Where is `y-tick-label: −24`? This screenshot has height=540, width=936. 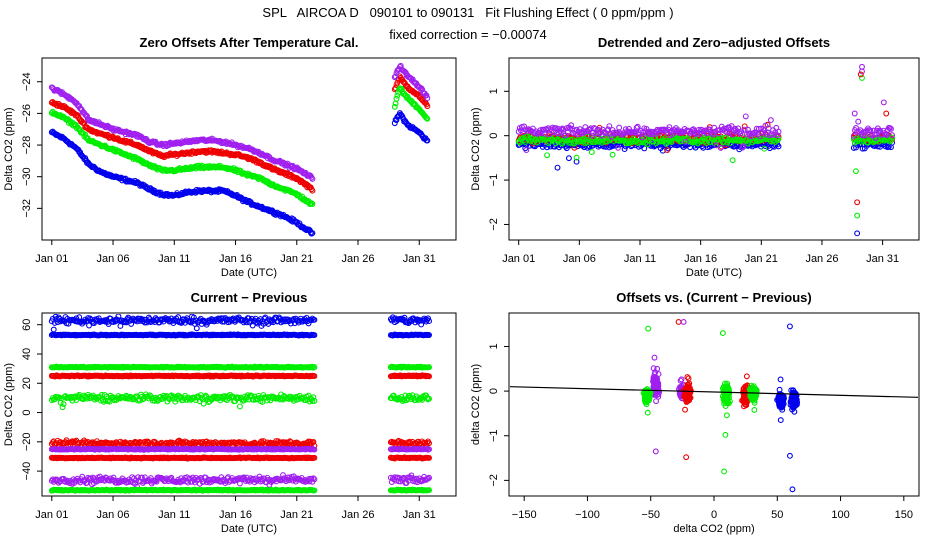
y-tick-label: −24 is located at coordinates (27, 81).